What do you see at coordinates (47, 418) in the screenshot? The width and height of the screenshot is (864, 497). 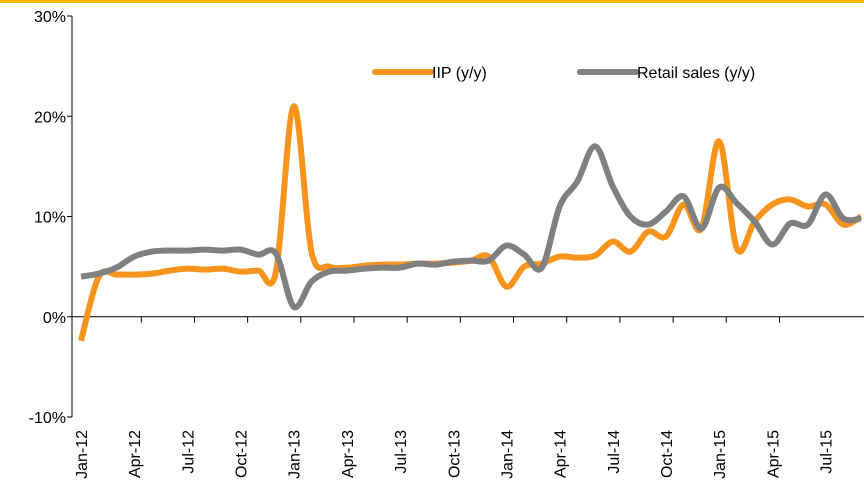 I see `y-tick-label: -10%` at bounding box center [47, 418].